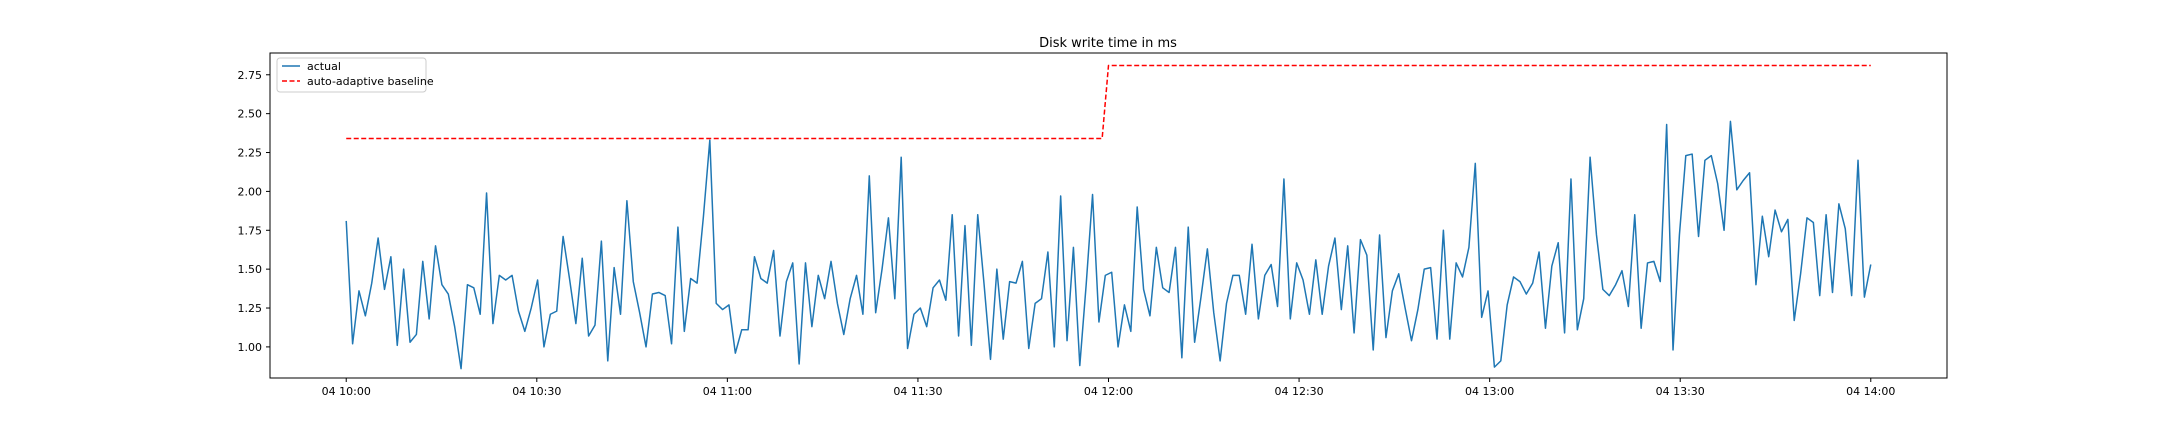 The image size is (2160, 432). Describe the element at coordinates (254, 211) in the screenshot. I see `y-axis: 1.00 1.25 1.50 1.75 2.00 2.25 2.50 2.75` at that location.